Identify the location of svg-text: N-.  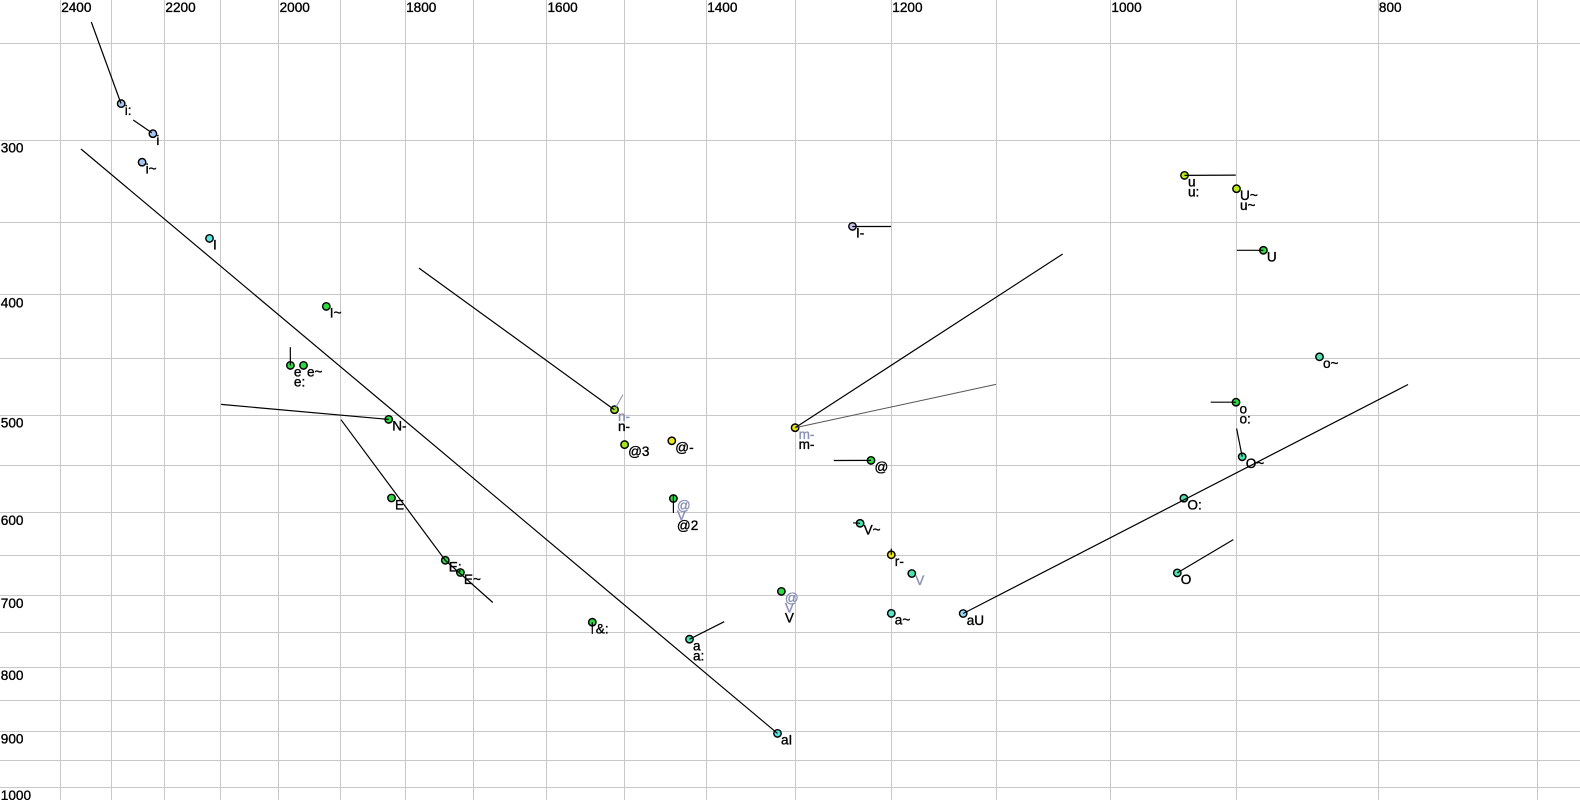
(399, 426).